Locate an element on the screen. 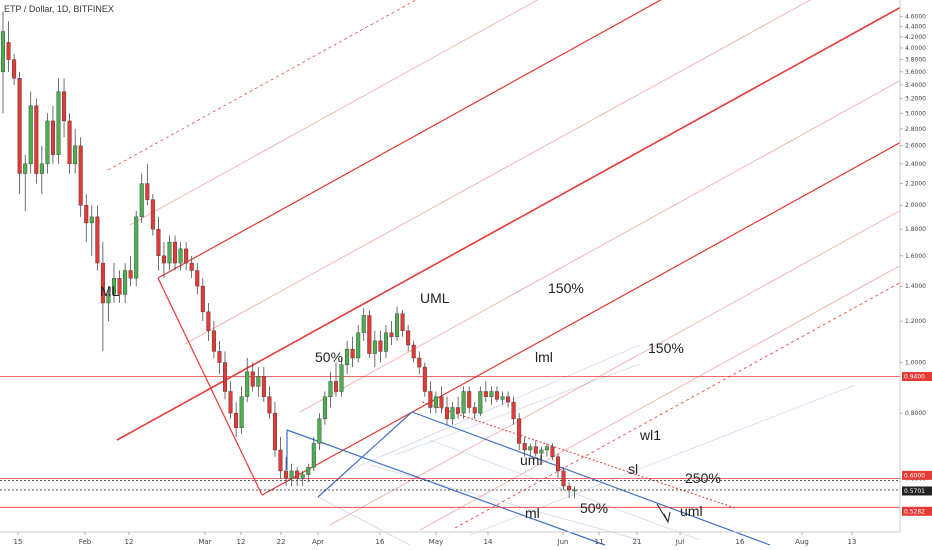 The height and width of the screenshot is (550, 932). blue-base-line is located at coordinates (365, 454).